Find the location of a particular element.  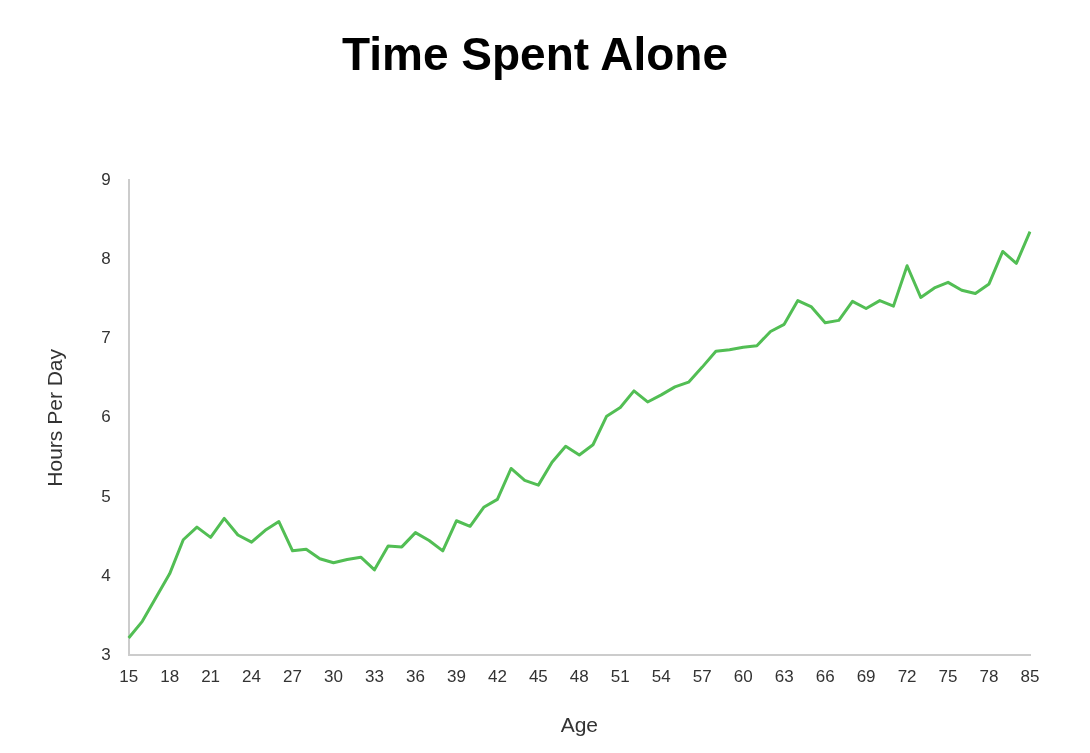

x-tick-label: 69 is located at coordinates (866, 677).